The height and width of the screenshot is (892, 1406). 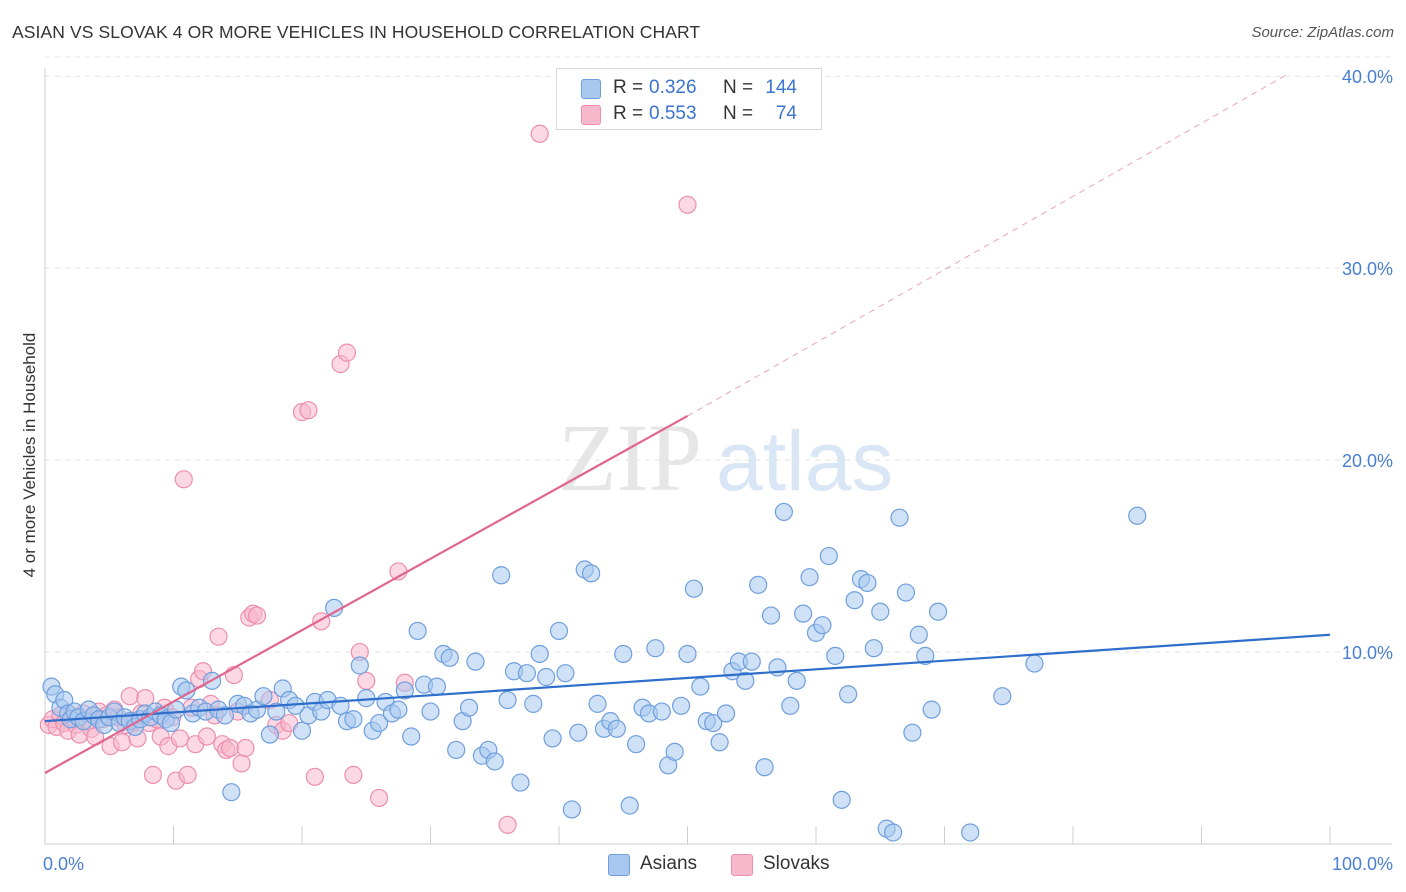 What do you see at coordinates (63, 864) in the screenshot?
I see `x-tick-label: 0.0%` at bounding box center [63, 864].